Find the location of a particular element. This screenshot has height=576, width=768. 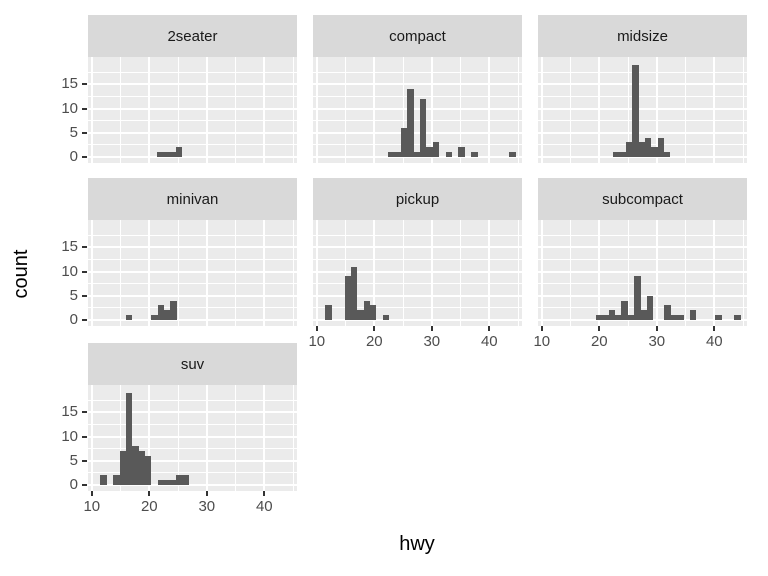

y-axis-tick-label: 0 is located at coordinates (73, 484).